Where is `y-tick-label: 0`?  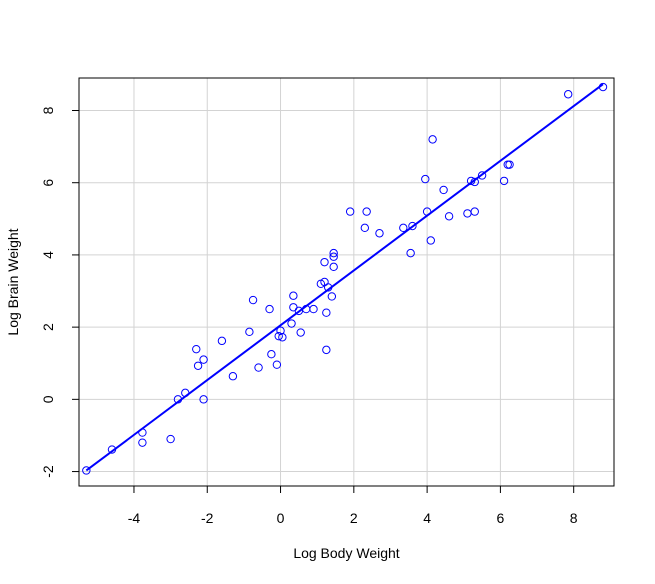 y-tick-label: 0 is located at coordinates (48, 399).